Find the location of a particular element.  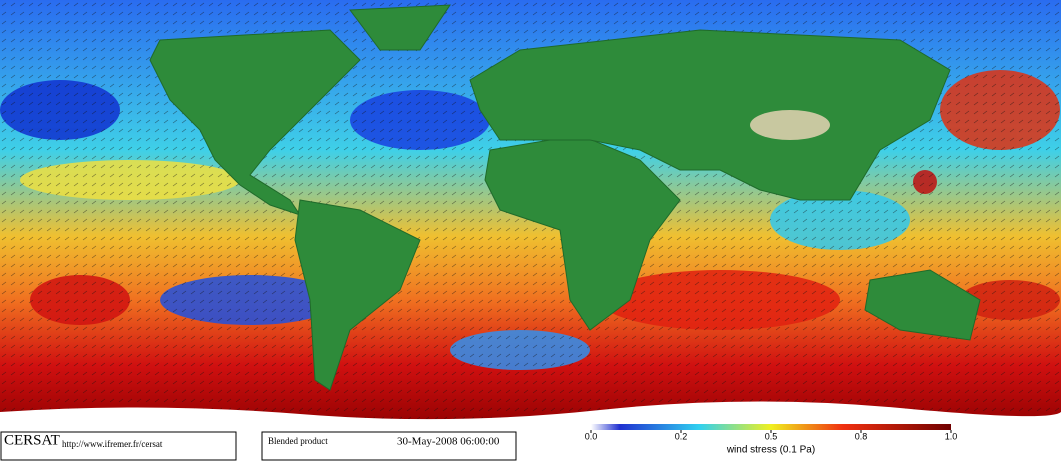

colorbar-label: wind stress (0.1 Pa) is located at coordinates (770, 450).